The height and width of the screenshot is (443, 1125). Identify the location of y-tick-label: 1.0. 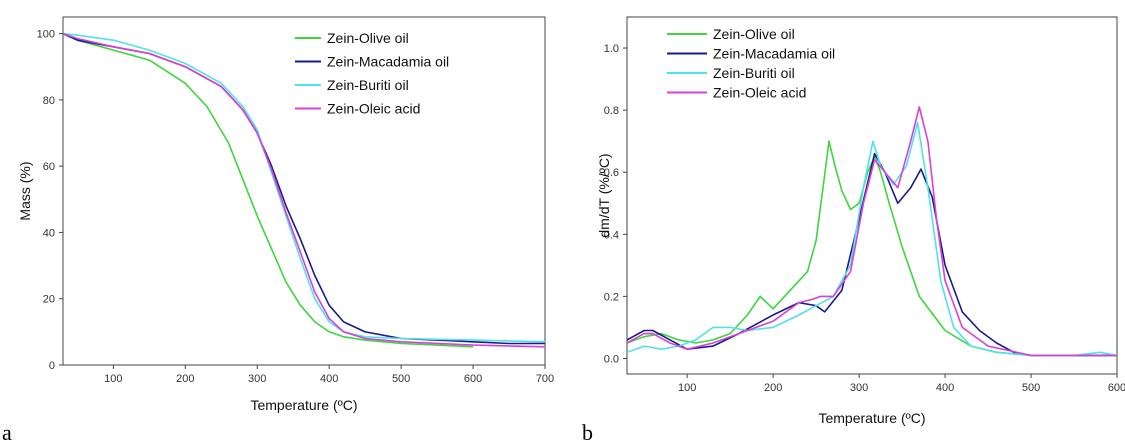
(611, 49).